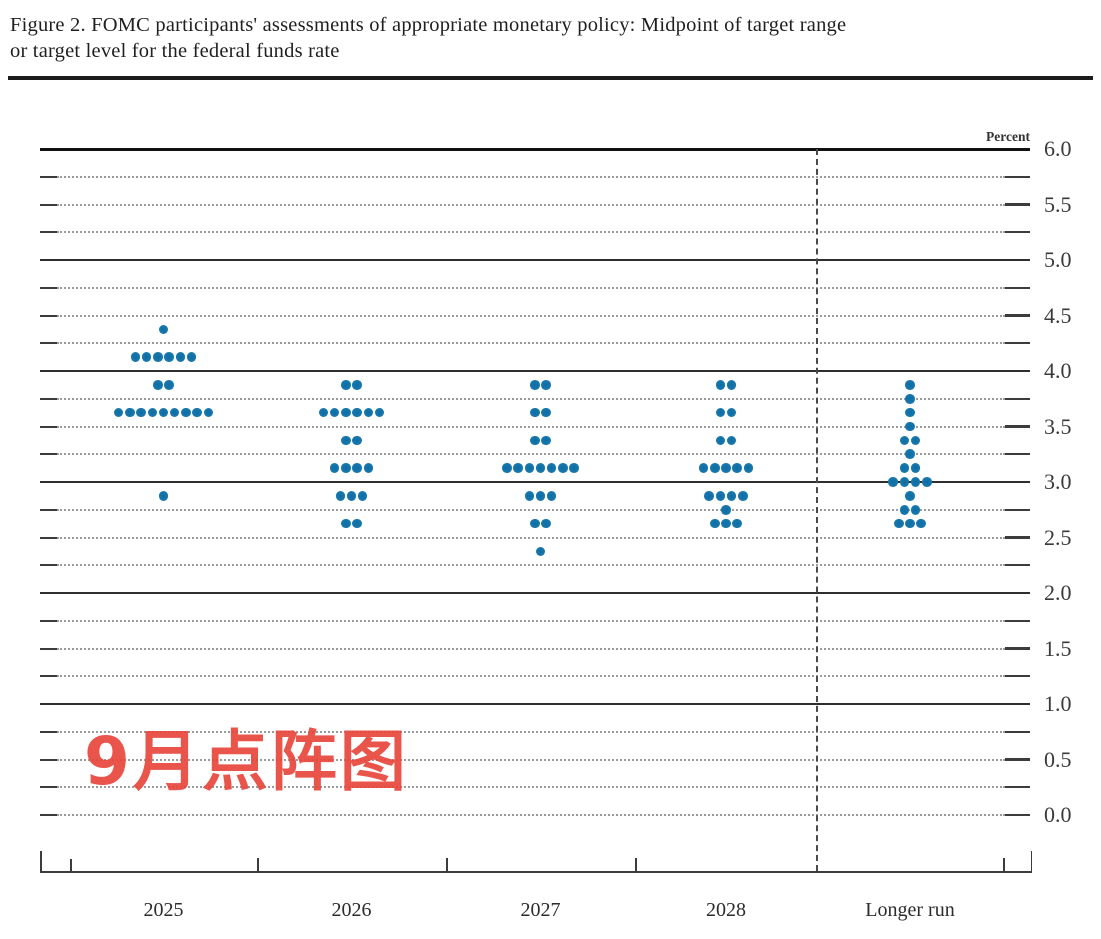 This screenshot has height=939, width=1101. What do you see at coordinates (1017, 204) in the screenshot?
I see `gridline-right-tick-5.50` at bounding box center [1017, 204].